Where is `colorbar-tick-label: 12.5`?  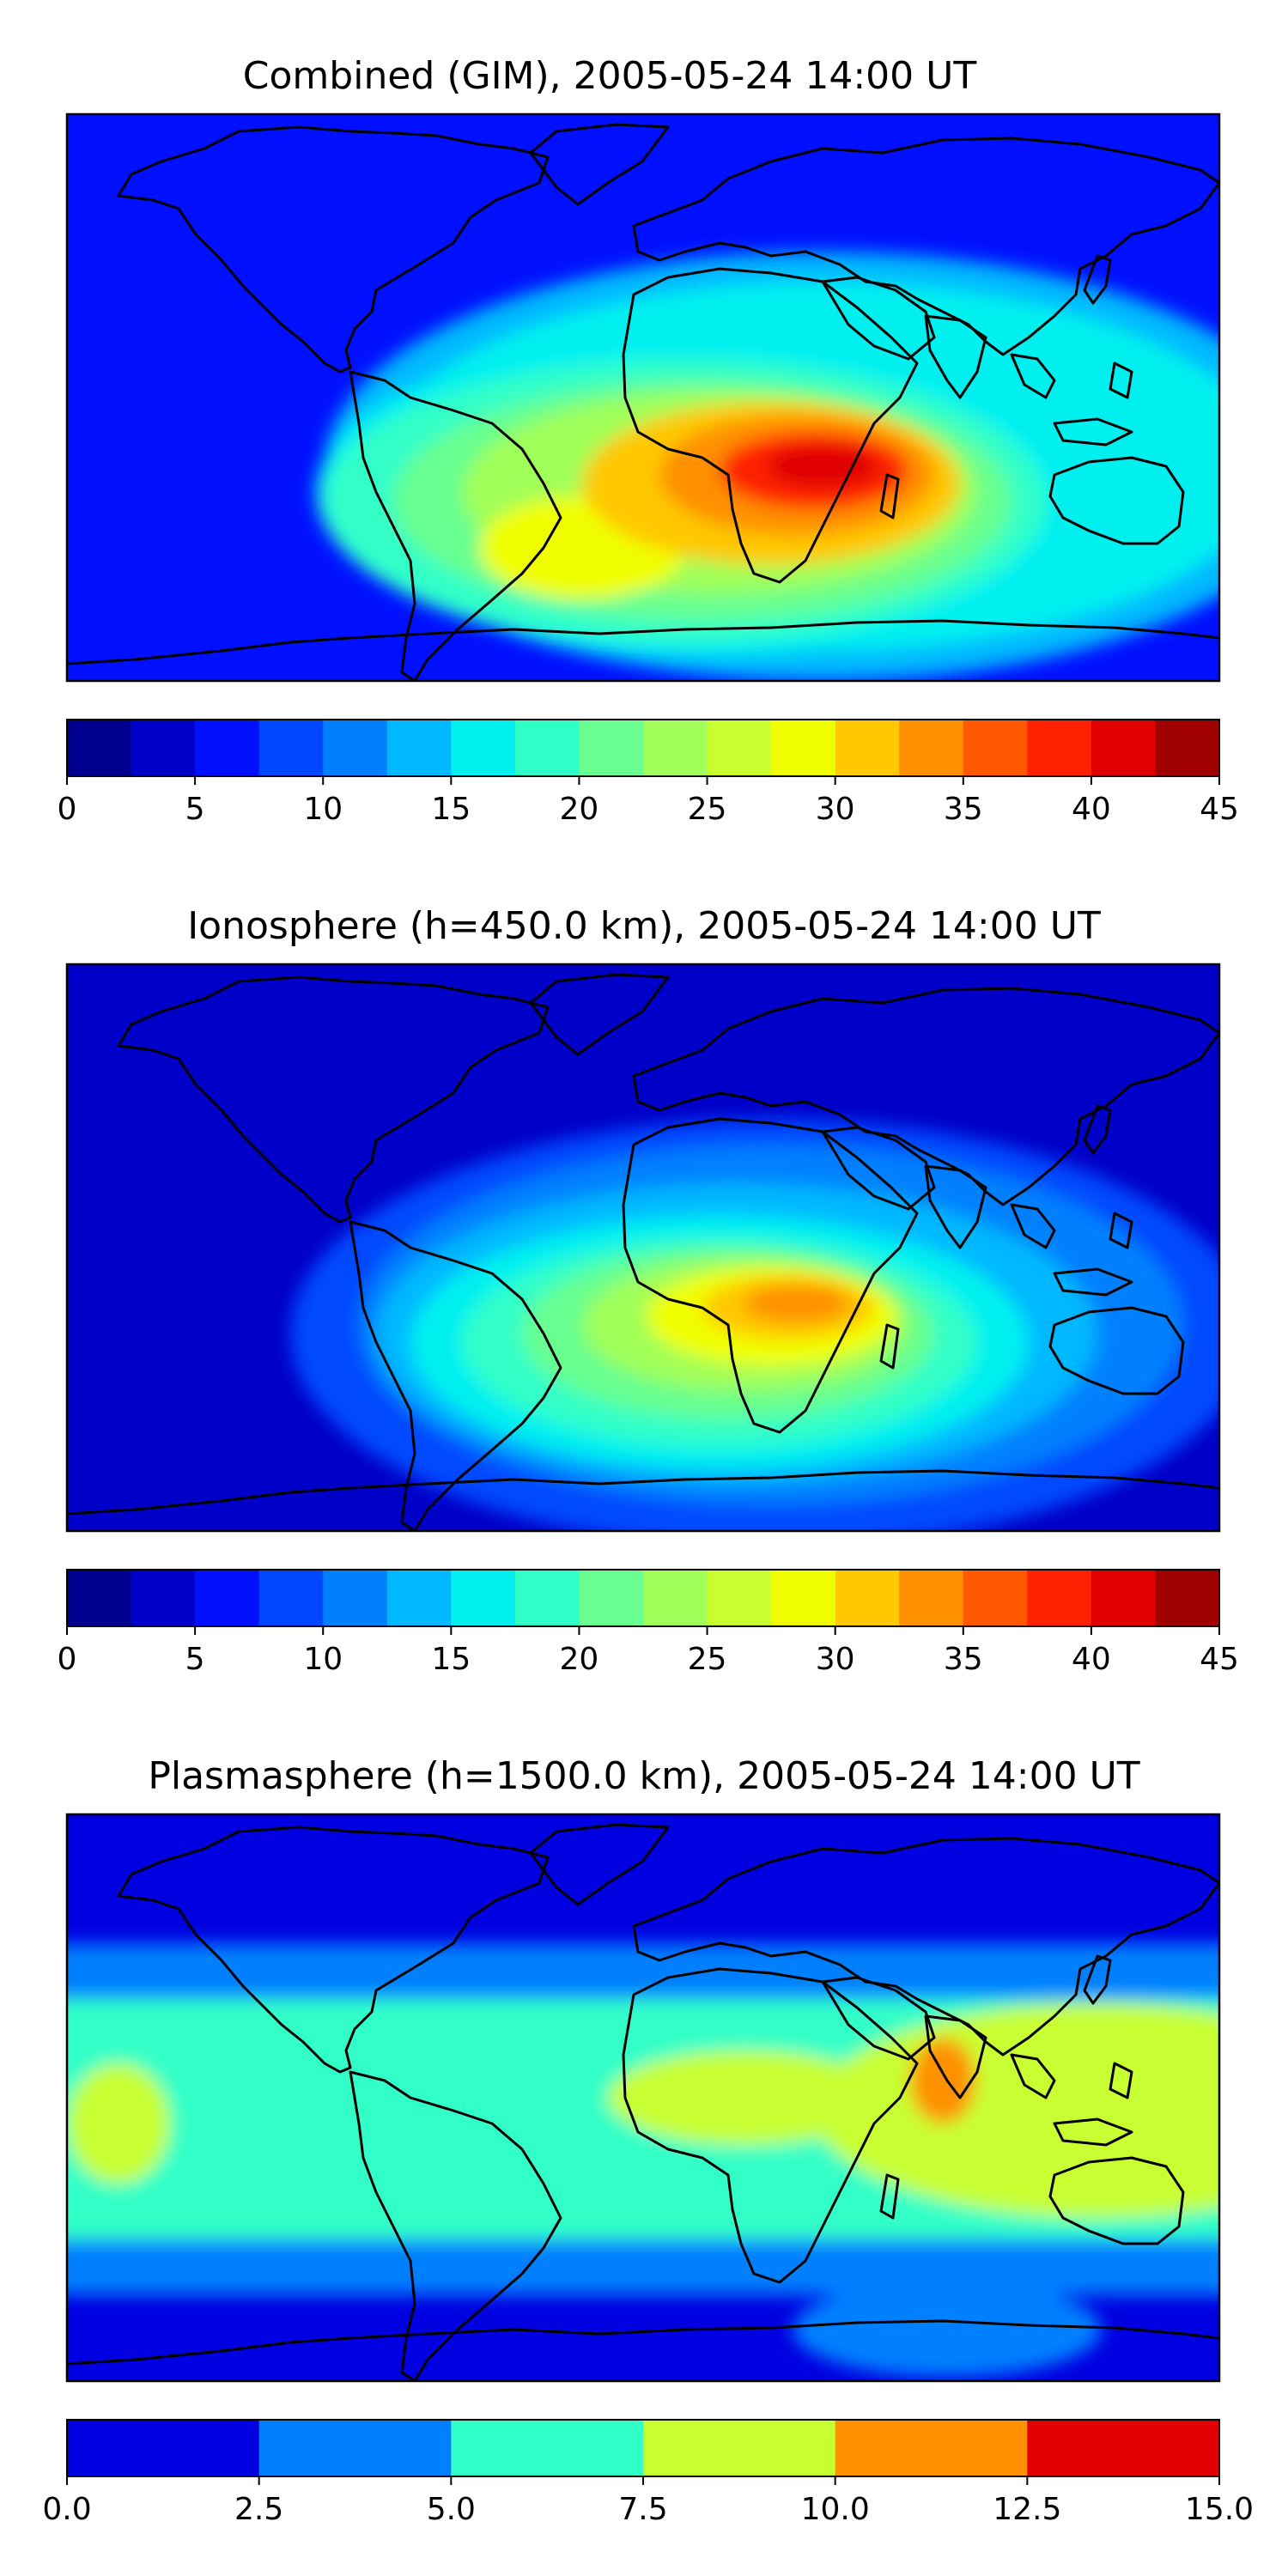 colorbar-tick-label: 12.5 is located at coordinates (1027, 2509).